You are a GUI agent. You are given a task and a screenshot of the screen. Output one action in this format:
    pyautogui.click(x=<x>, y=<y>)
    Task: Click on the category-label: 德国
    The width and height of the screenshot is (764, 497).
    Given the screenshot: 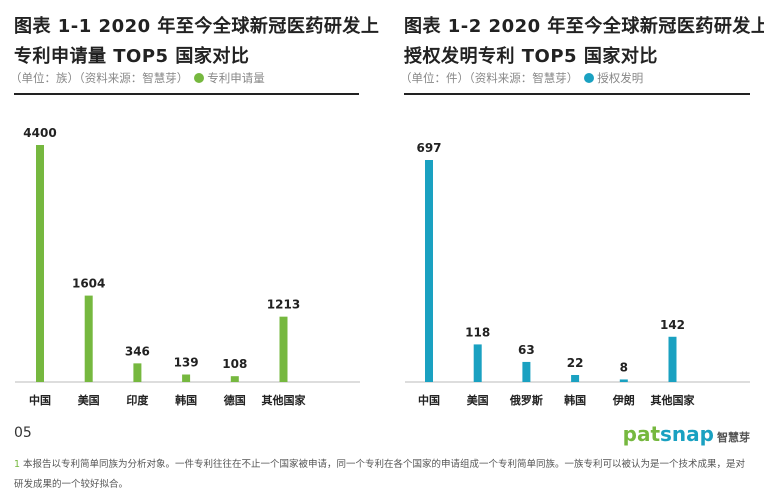 What is the action you would take?
    pyautogui.click(x=234, y=400)
    